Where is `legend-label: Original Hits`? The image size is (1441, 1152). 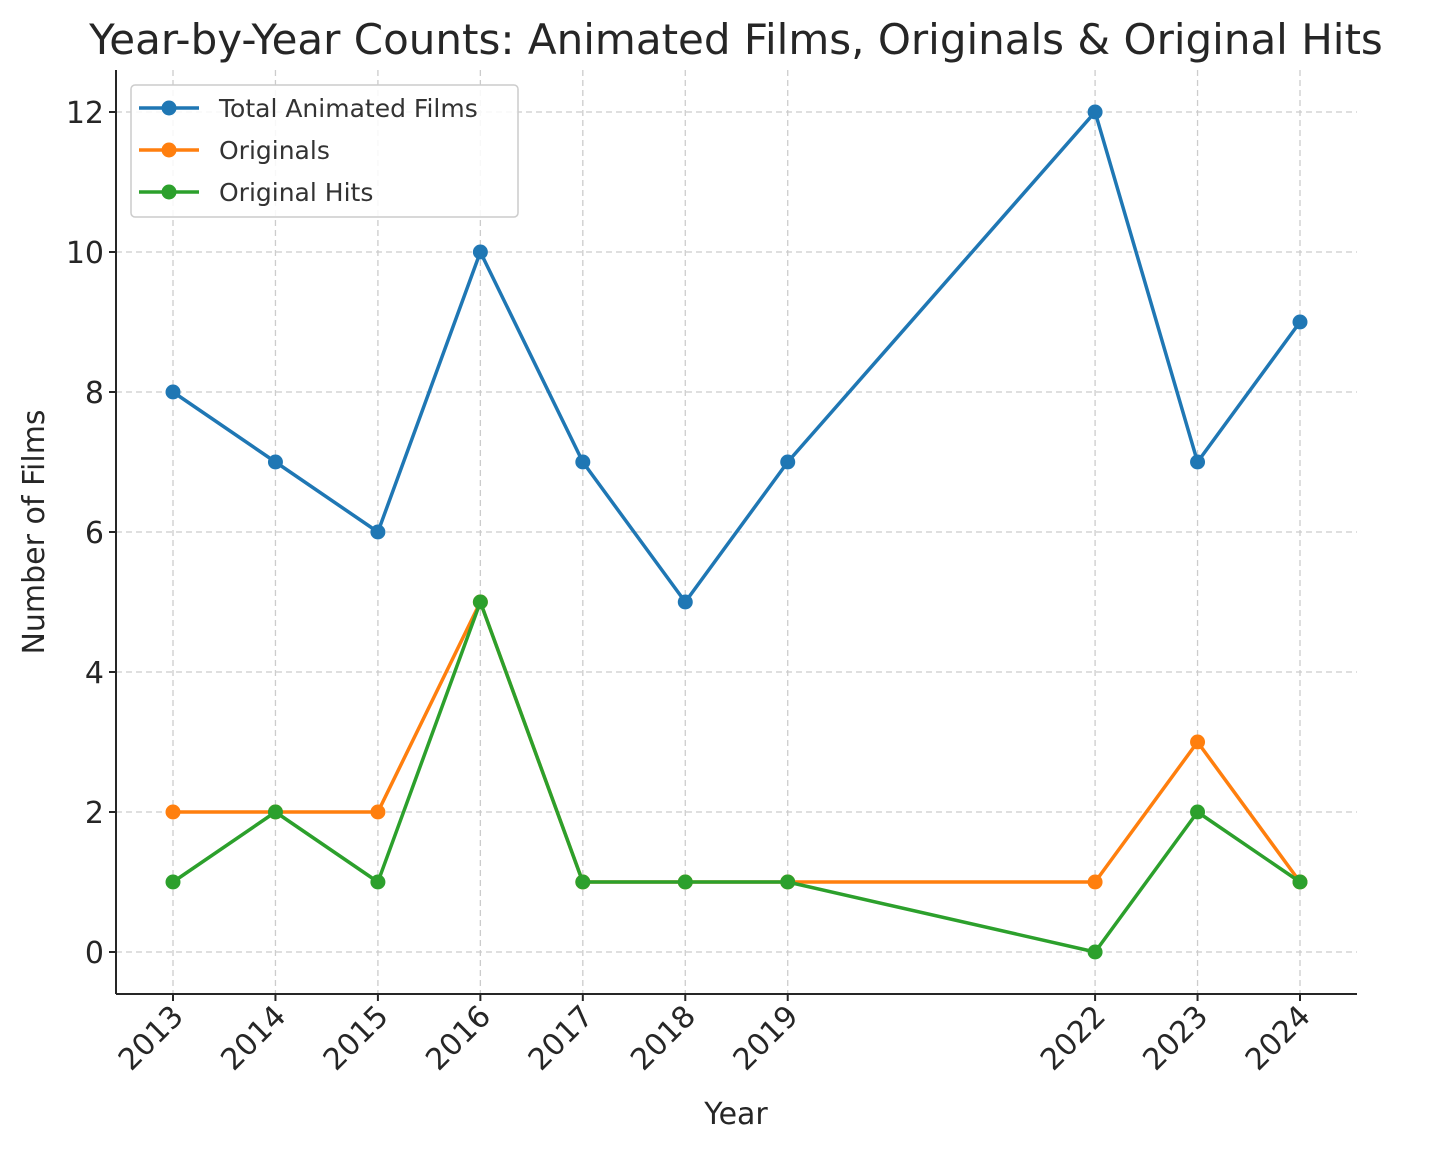 legend-label: Original Hits is located at coordinates (296, 192).